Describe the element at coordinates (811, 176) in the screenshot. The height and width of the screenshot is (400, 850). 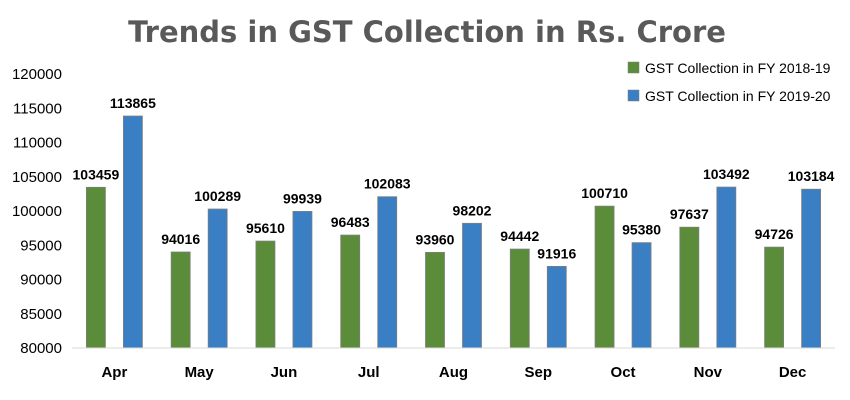
I see `bar-data-label: 103184` at that location.